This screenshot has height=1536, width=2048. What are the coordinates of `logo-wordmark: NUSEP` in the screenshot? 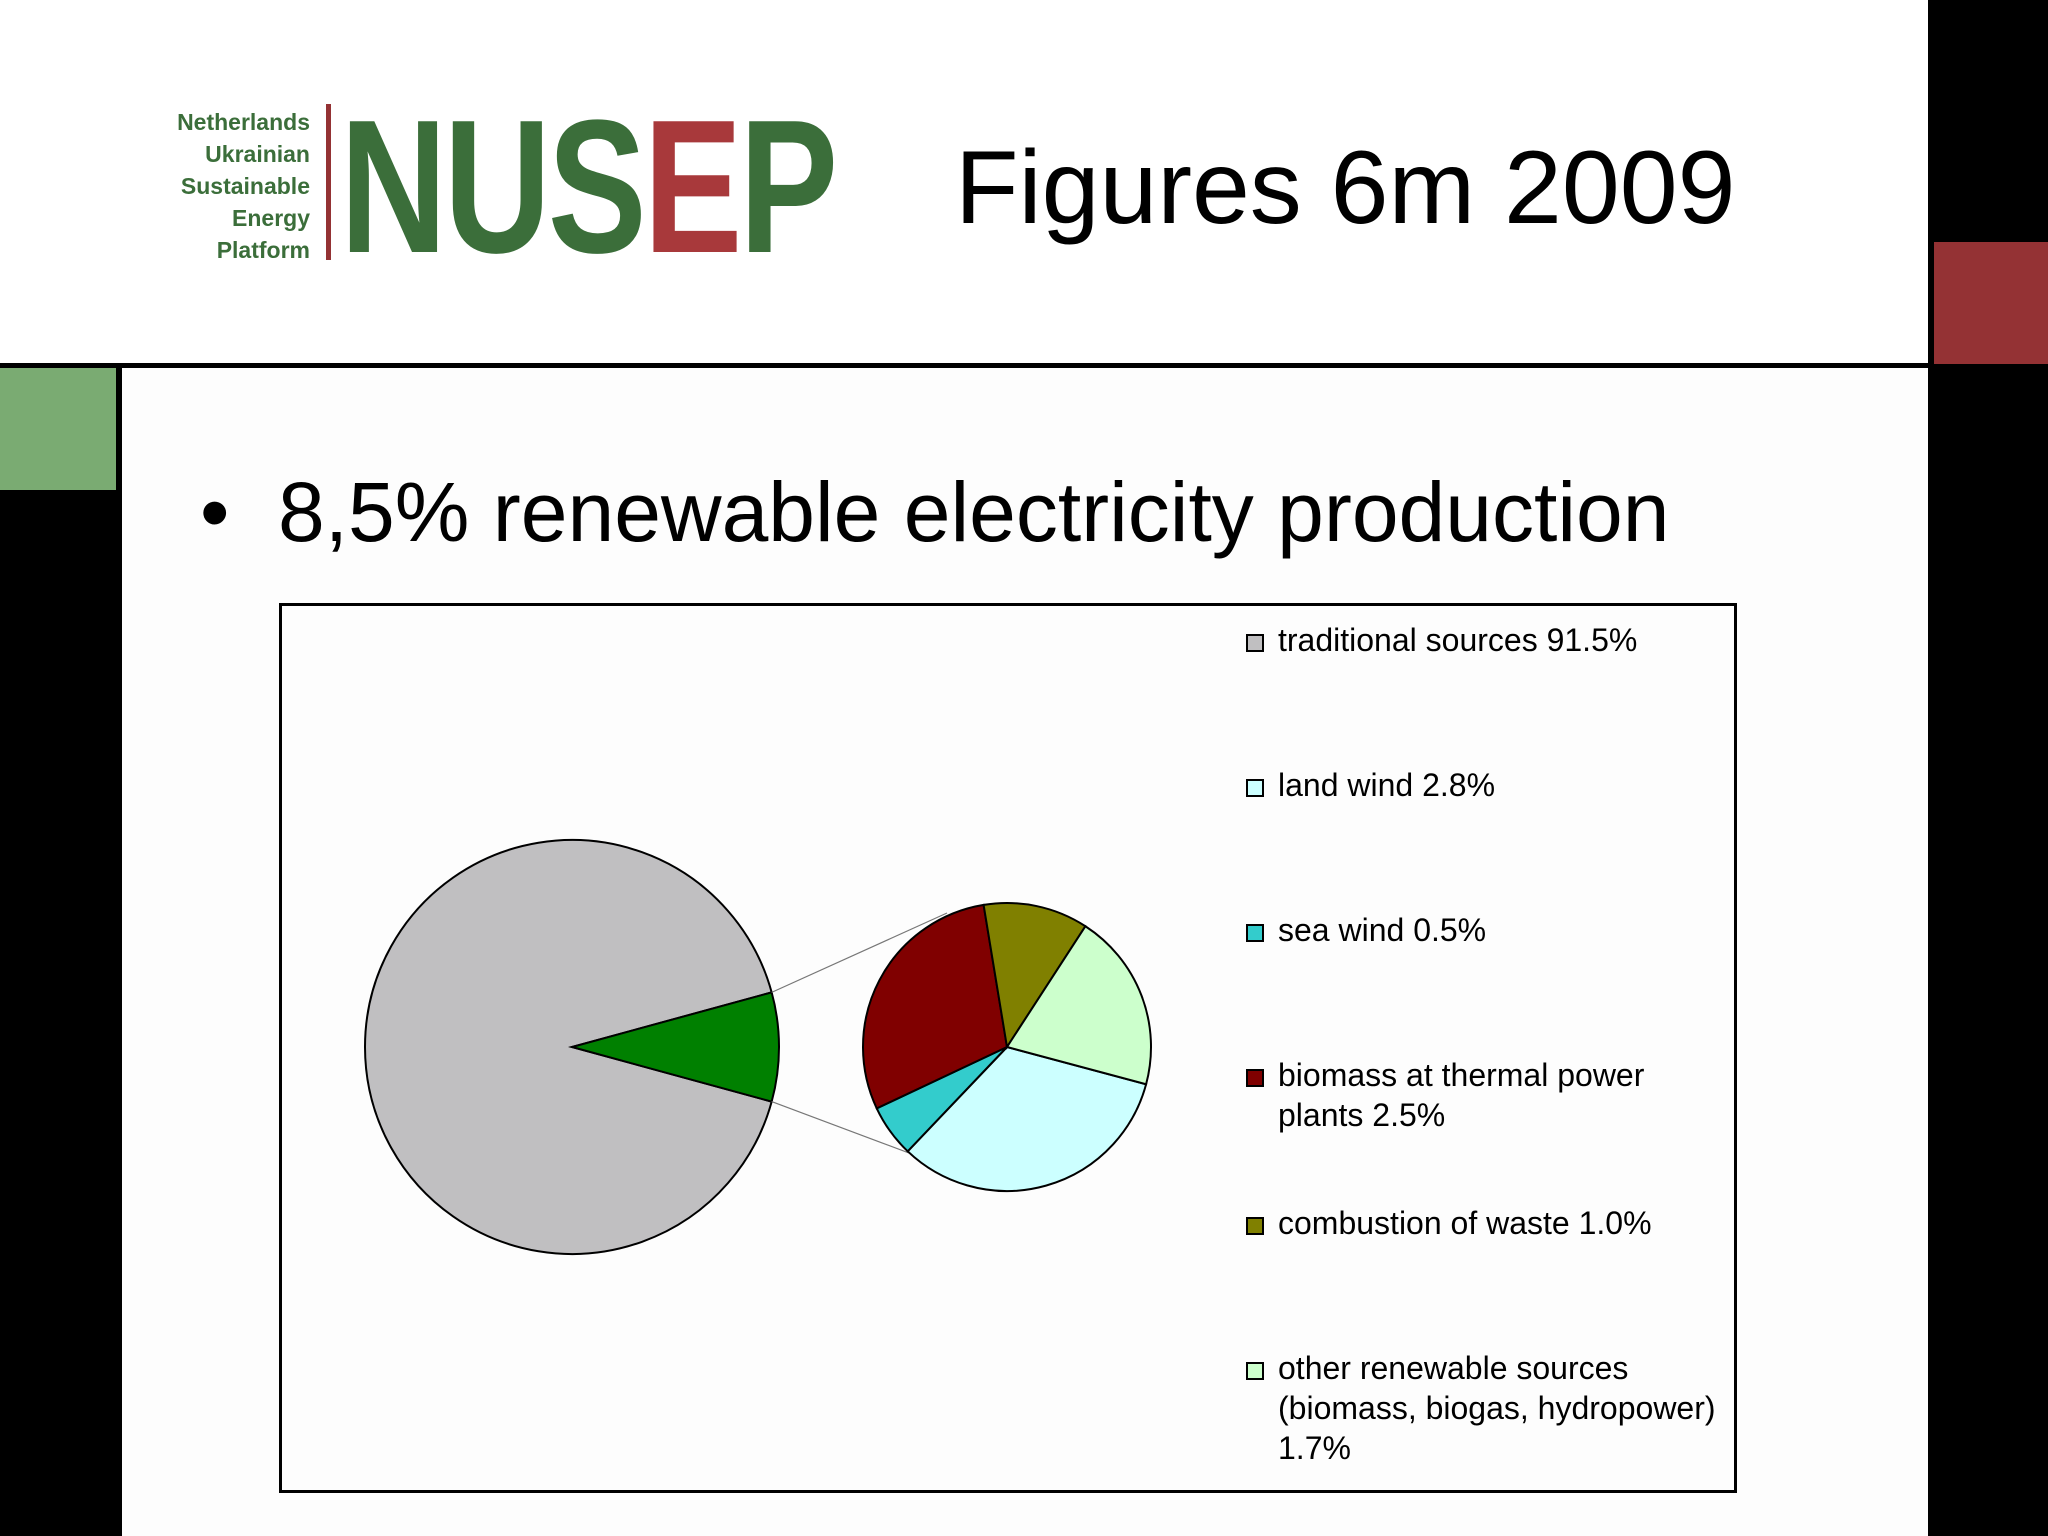 It's located at (589, 187).